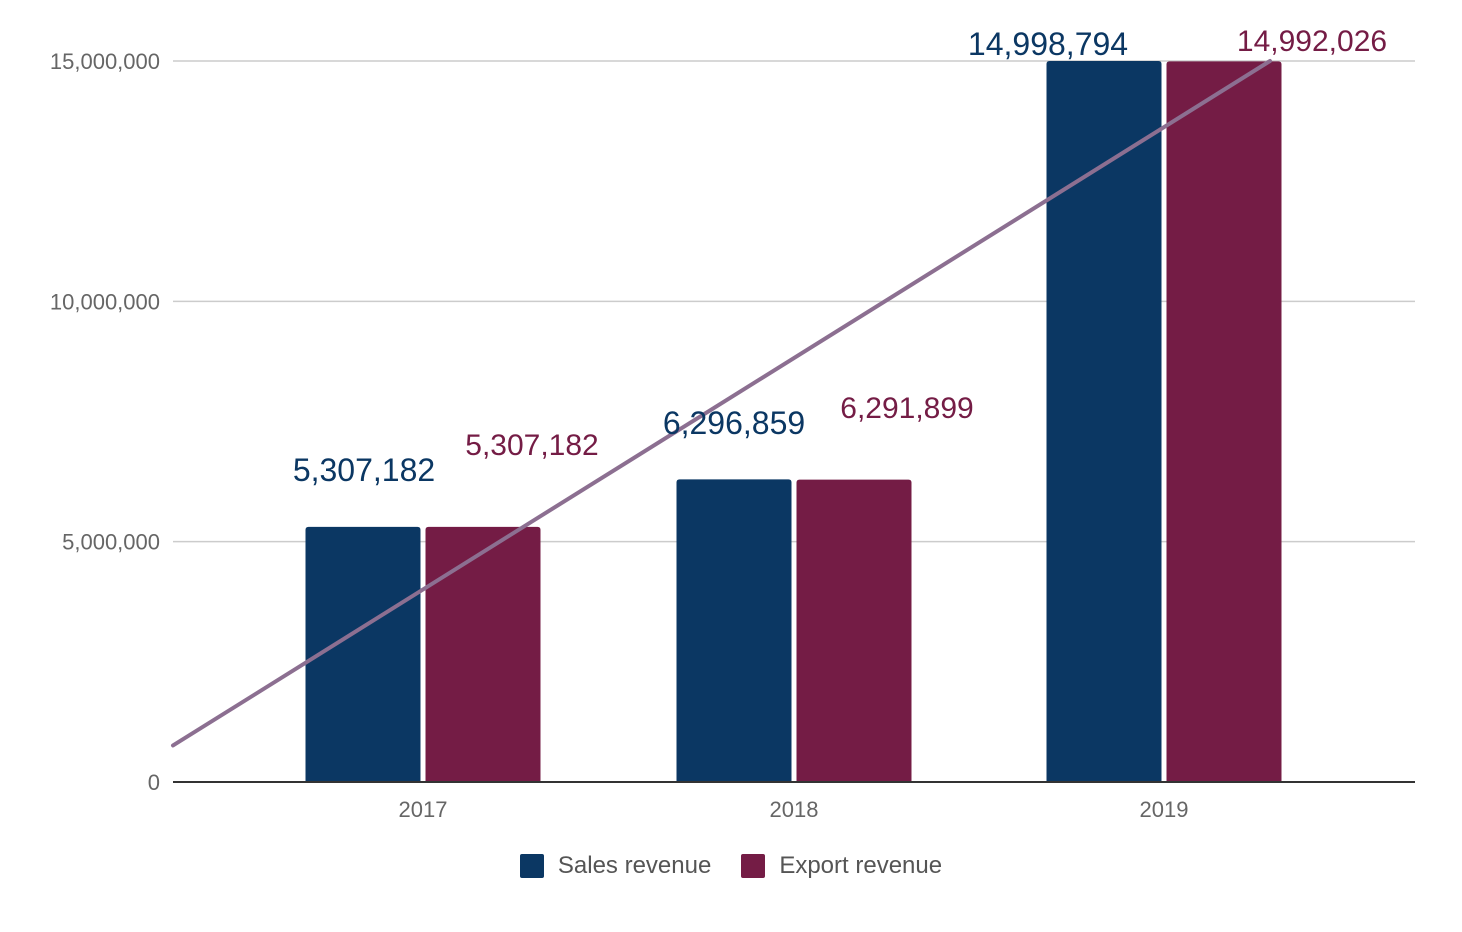  I want to click on legend-swatch-sales, so click(531, 866).